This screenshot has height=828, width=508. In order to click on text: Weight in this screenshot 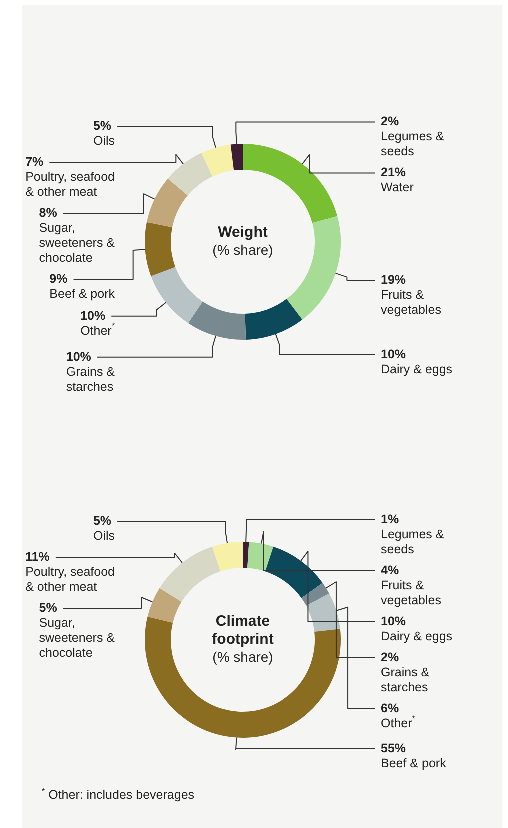, I will do `click(243, 233)`.